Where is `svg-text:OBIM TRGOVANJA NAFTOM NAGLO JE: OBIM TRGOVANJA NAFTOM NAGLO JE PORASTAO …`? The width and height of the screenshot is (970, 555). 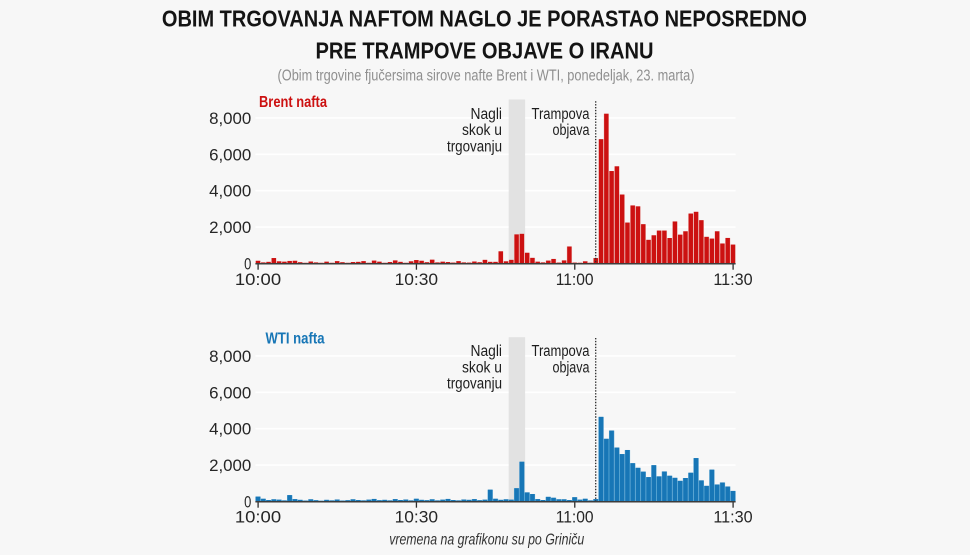
svg-text:OBIM TRGOVANJA NAFTOM NAGLO JE: OBIM TRGOVANJA NAFTOM NAGLO JE PORASTAO … is located at coordinates (484, 19).